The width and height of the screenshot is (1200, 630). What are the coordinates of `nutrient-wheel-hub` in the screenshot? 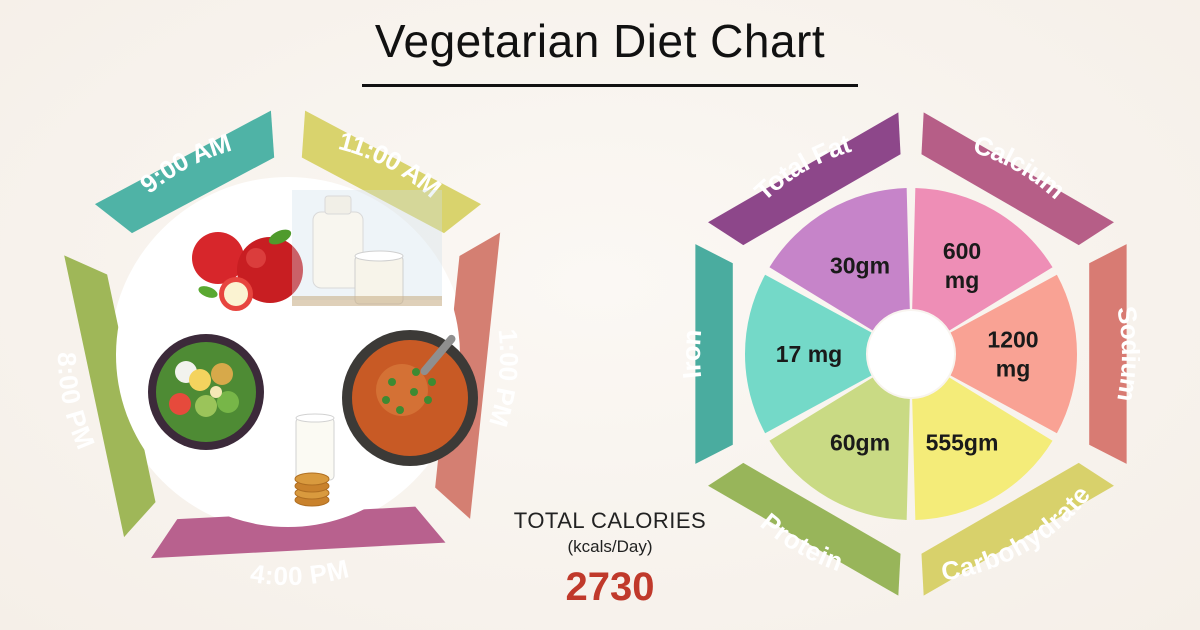 It's located at (911, 354).